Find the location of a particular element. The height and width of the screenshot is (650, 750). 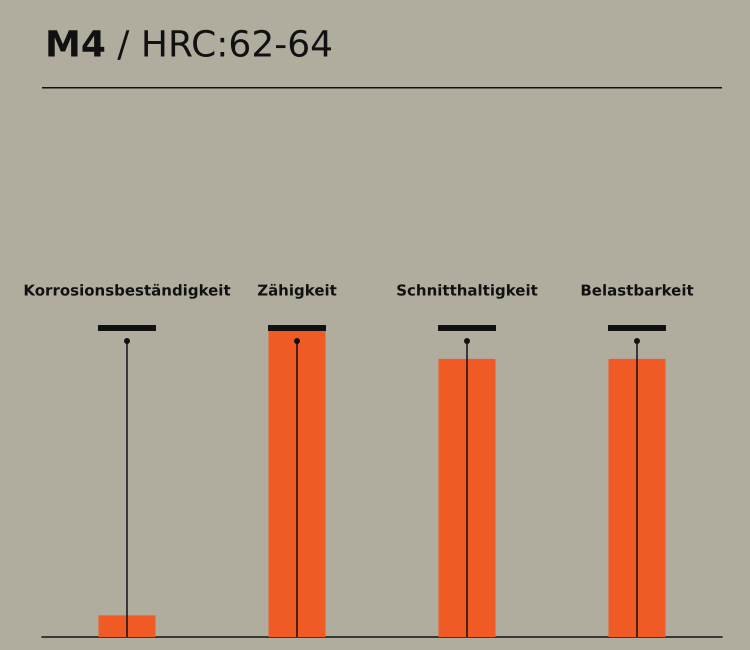

x-tick-label: Belastbarkeit is located at coordinates (637, 291).